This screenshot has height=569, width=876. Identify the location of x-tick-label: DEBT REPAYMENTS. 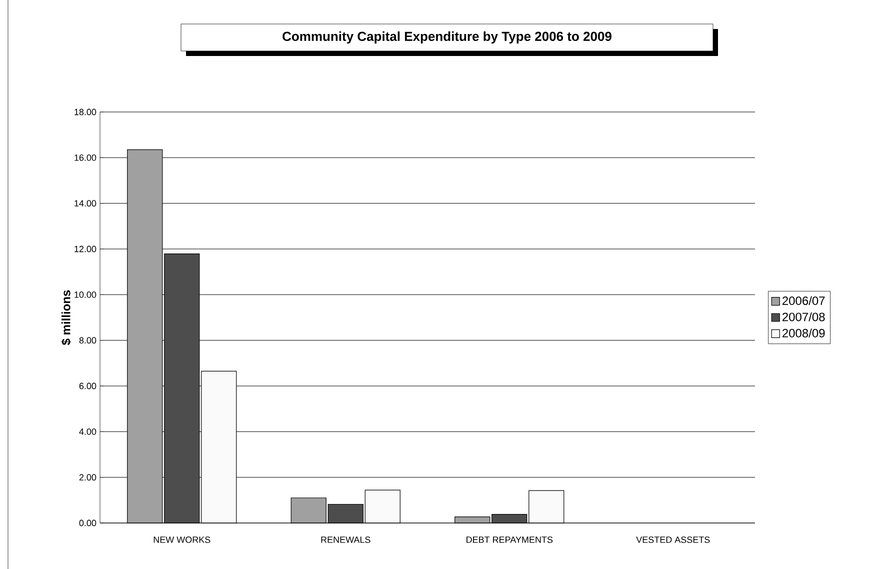
(509, 539).